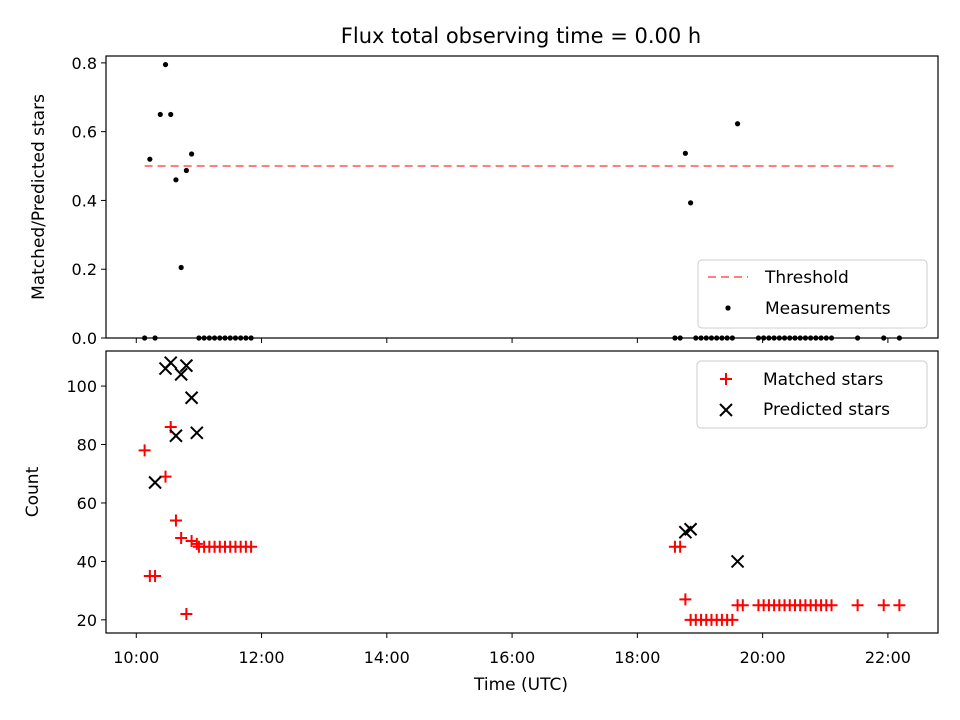 The height and width of the screenshot is (720, 960). I want to click on x-tick-label: 20:00, so click(763, 657).